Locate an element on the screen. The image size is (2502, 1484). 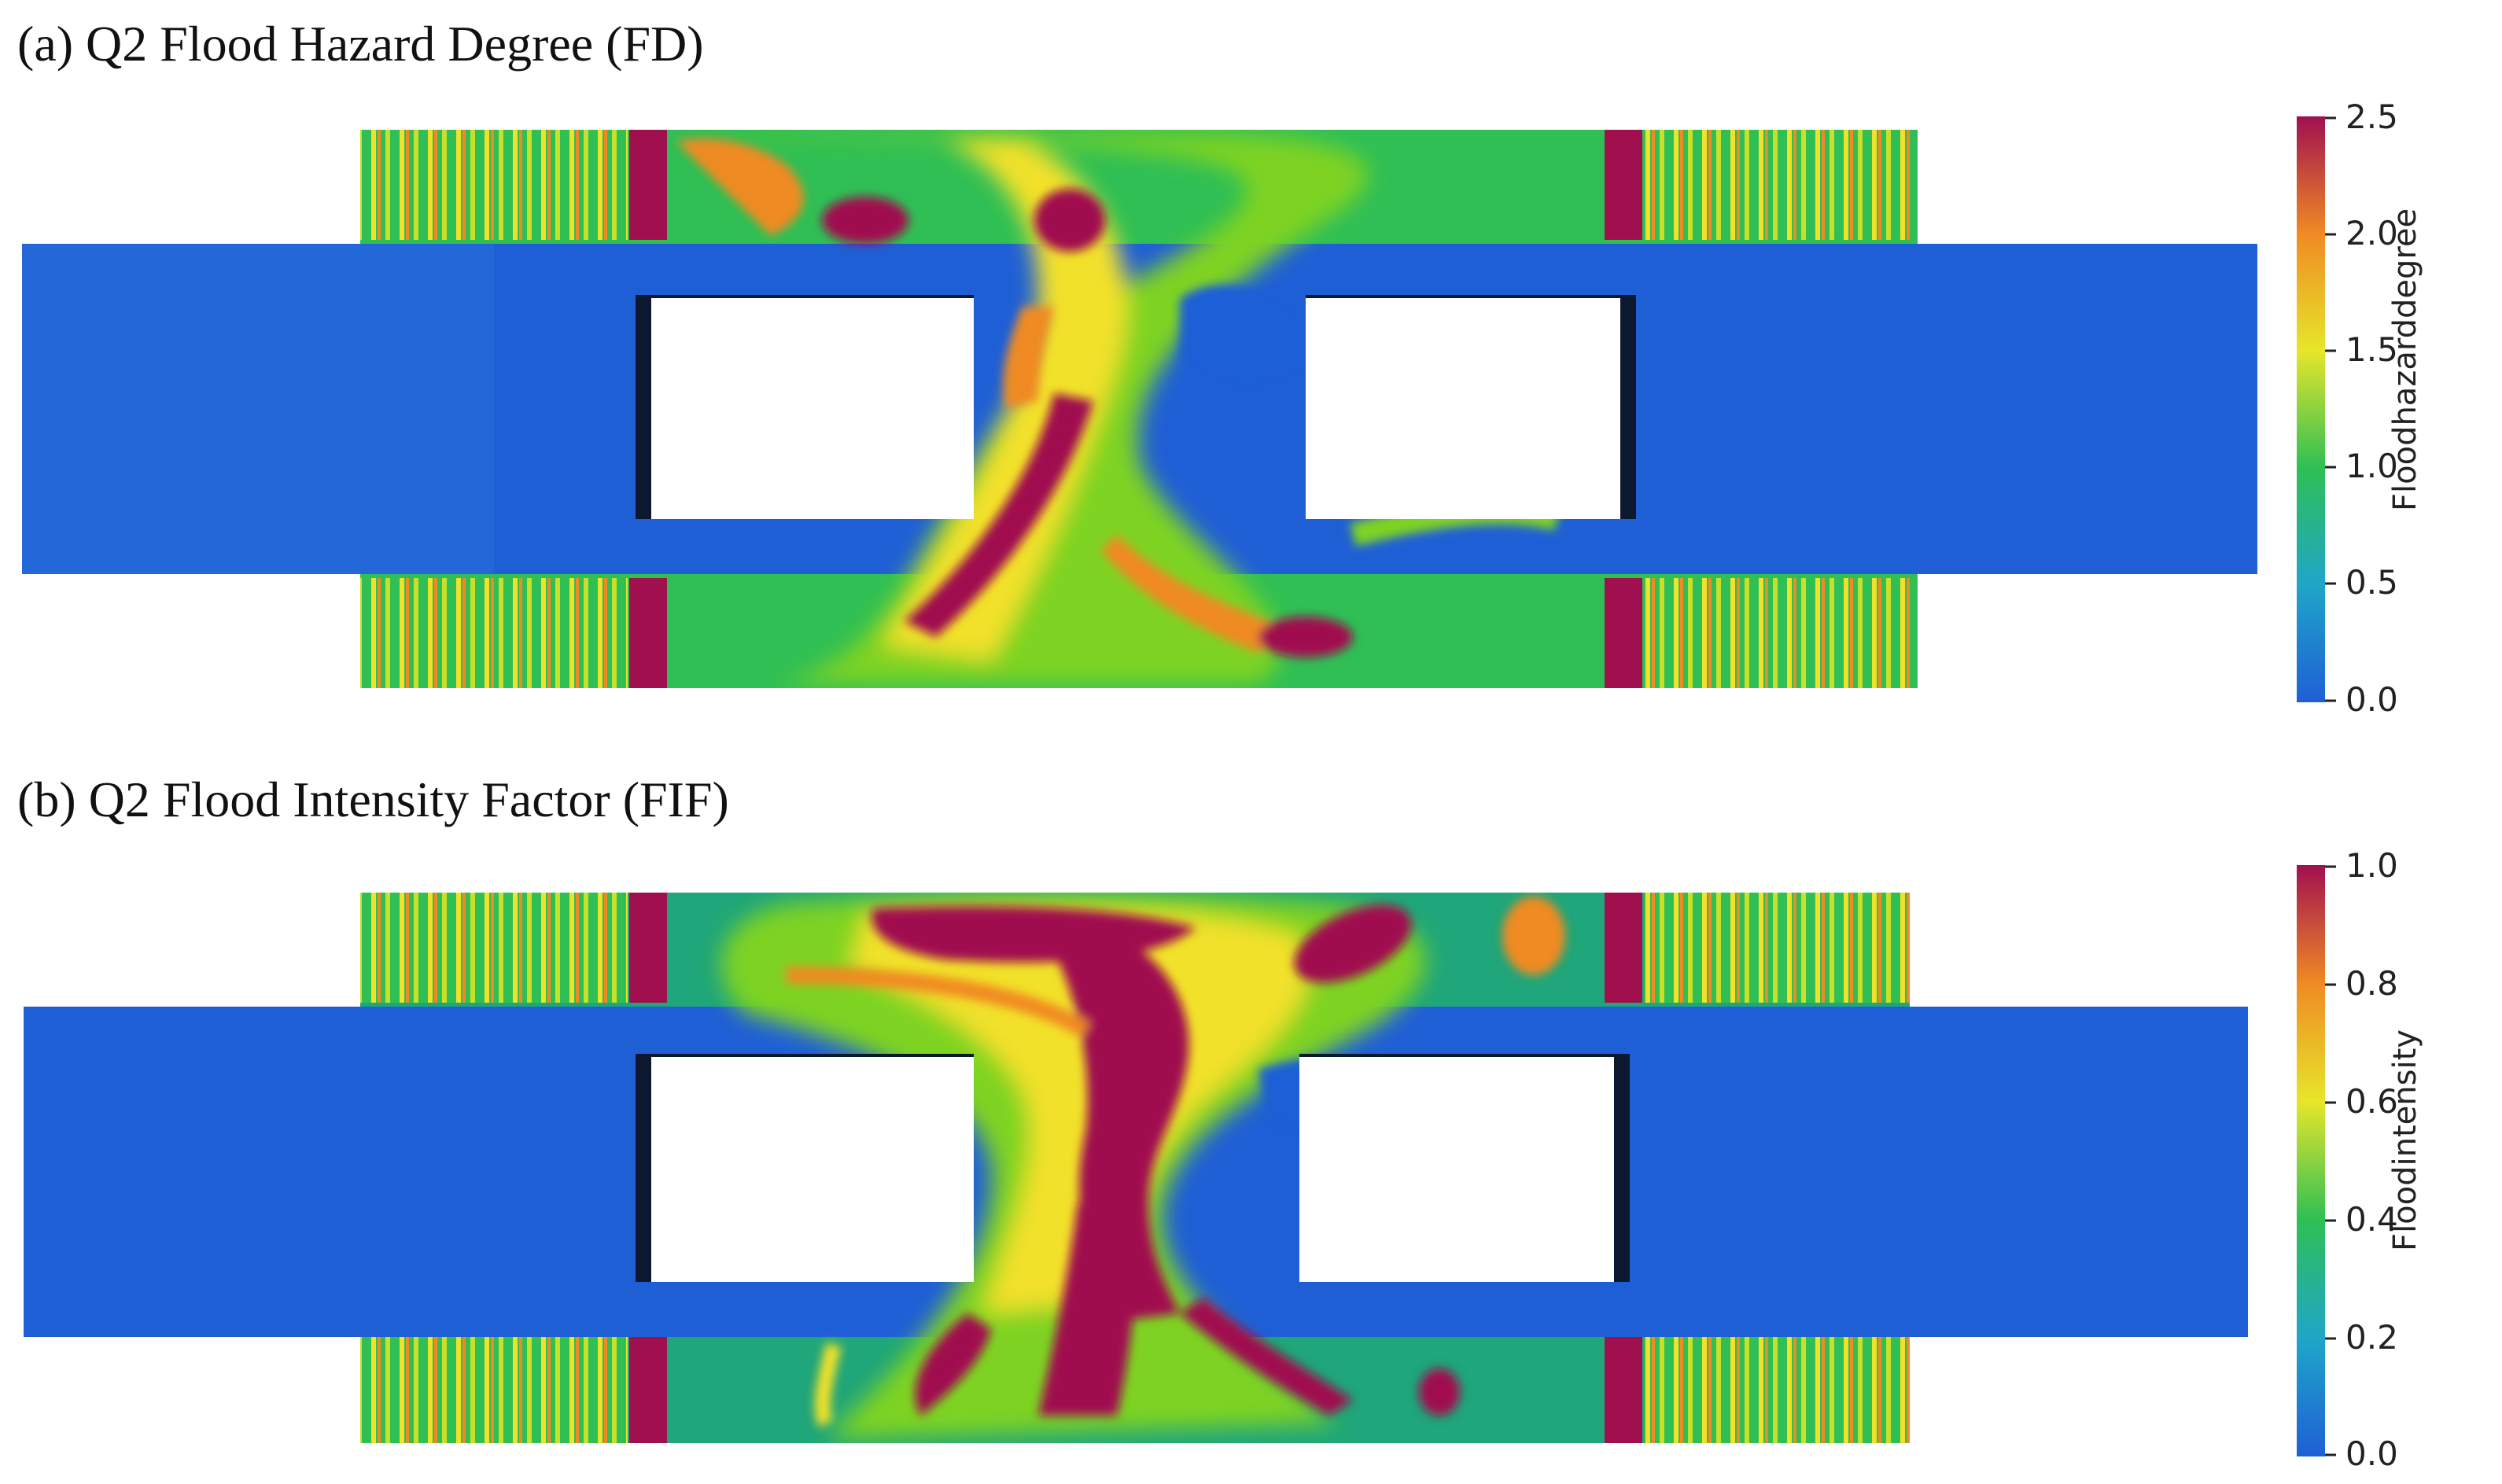
panel-a-title: (a) Q2 Flood Hazard Degree (FD) is located at coordinates (360, 44).